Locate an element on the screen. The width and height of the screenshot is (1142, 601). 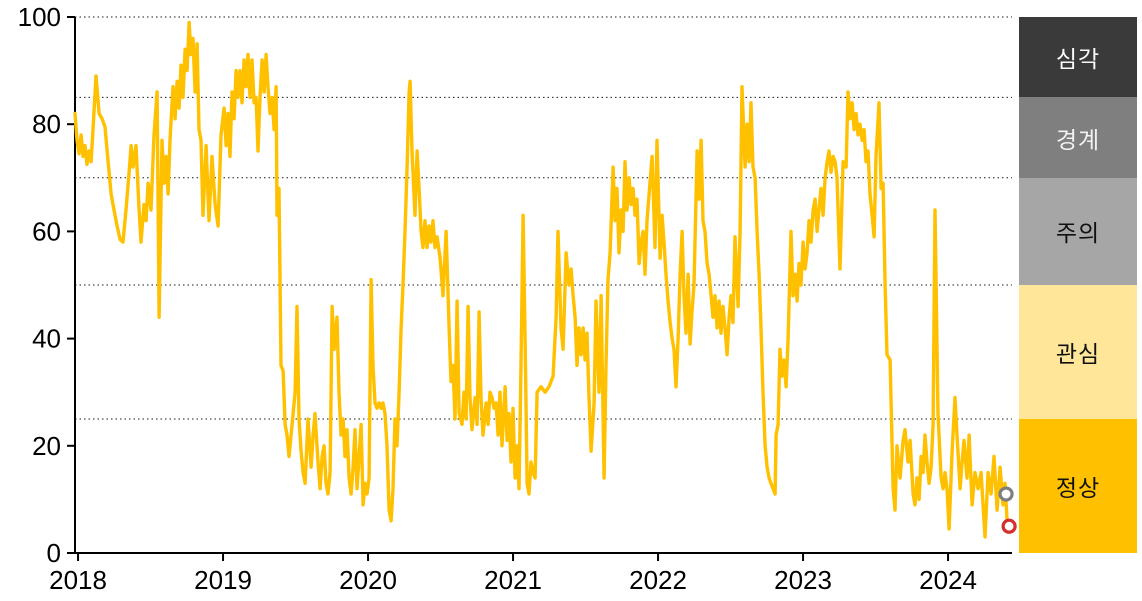
legend-zone-관심: 관심 is located at coordinates (1078, 352).